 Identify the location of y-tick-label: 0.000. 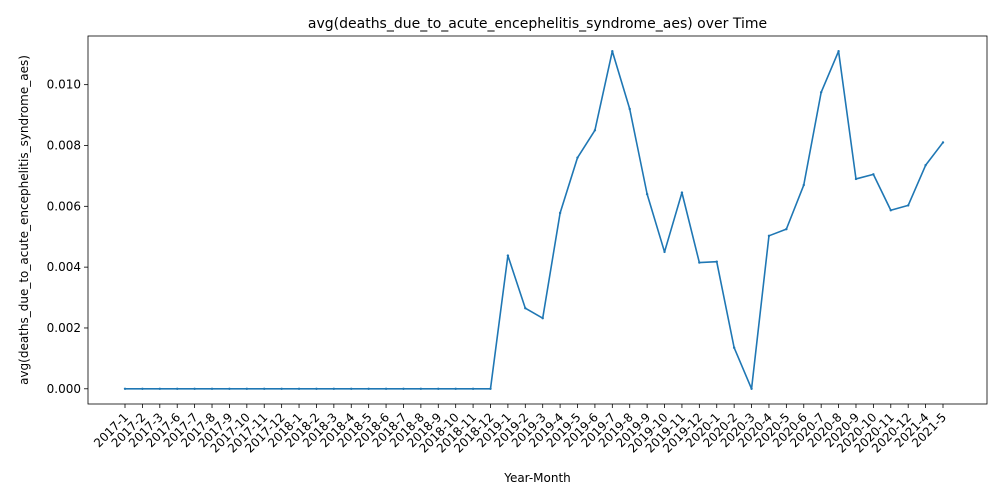
(64, 389).